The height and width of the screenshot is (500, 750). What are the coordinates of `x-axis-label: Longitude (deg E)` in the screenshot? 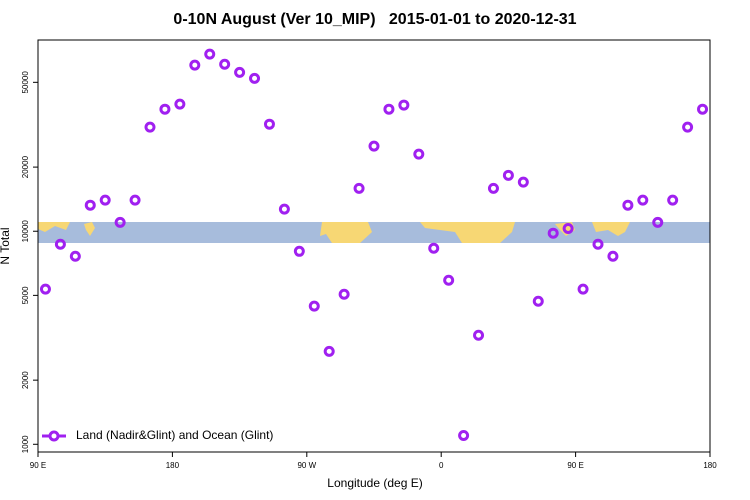 It's located at (374, 483).